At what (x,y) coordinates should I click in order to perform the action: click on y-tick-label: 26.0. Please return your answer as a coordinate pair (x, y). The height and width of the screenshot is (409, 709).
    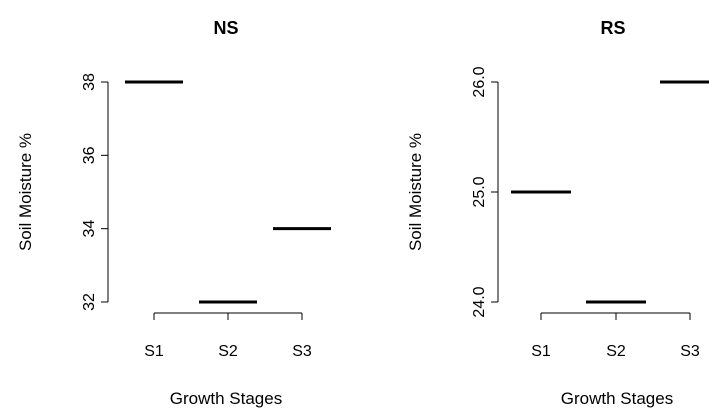
    Looking at the image, I should click on (479, 81).